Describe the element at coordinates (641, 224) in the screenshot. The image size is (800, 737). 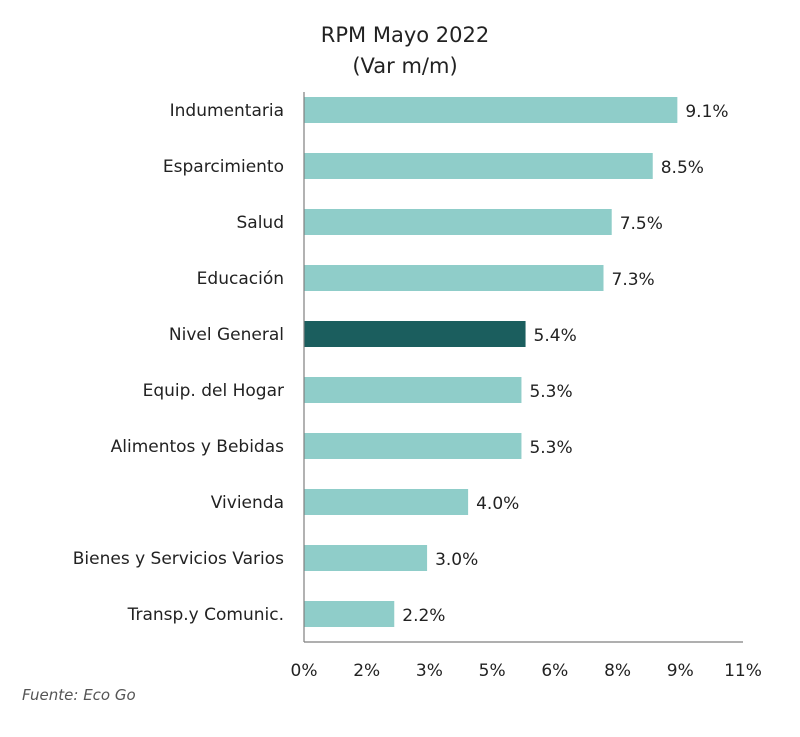
I see `data-label: 7.5%` at that location.